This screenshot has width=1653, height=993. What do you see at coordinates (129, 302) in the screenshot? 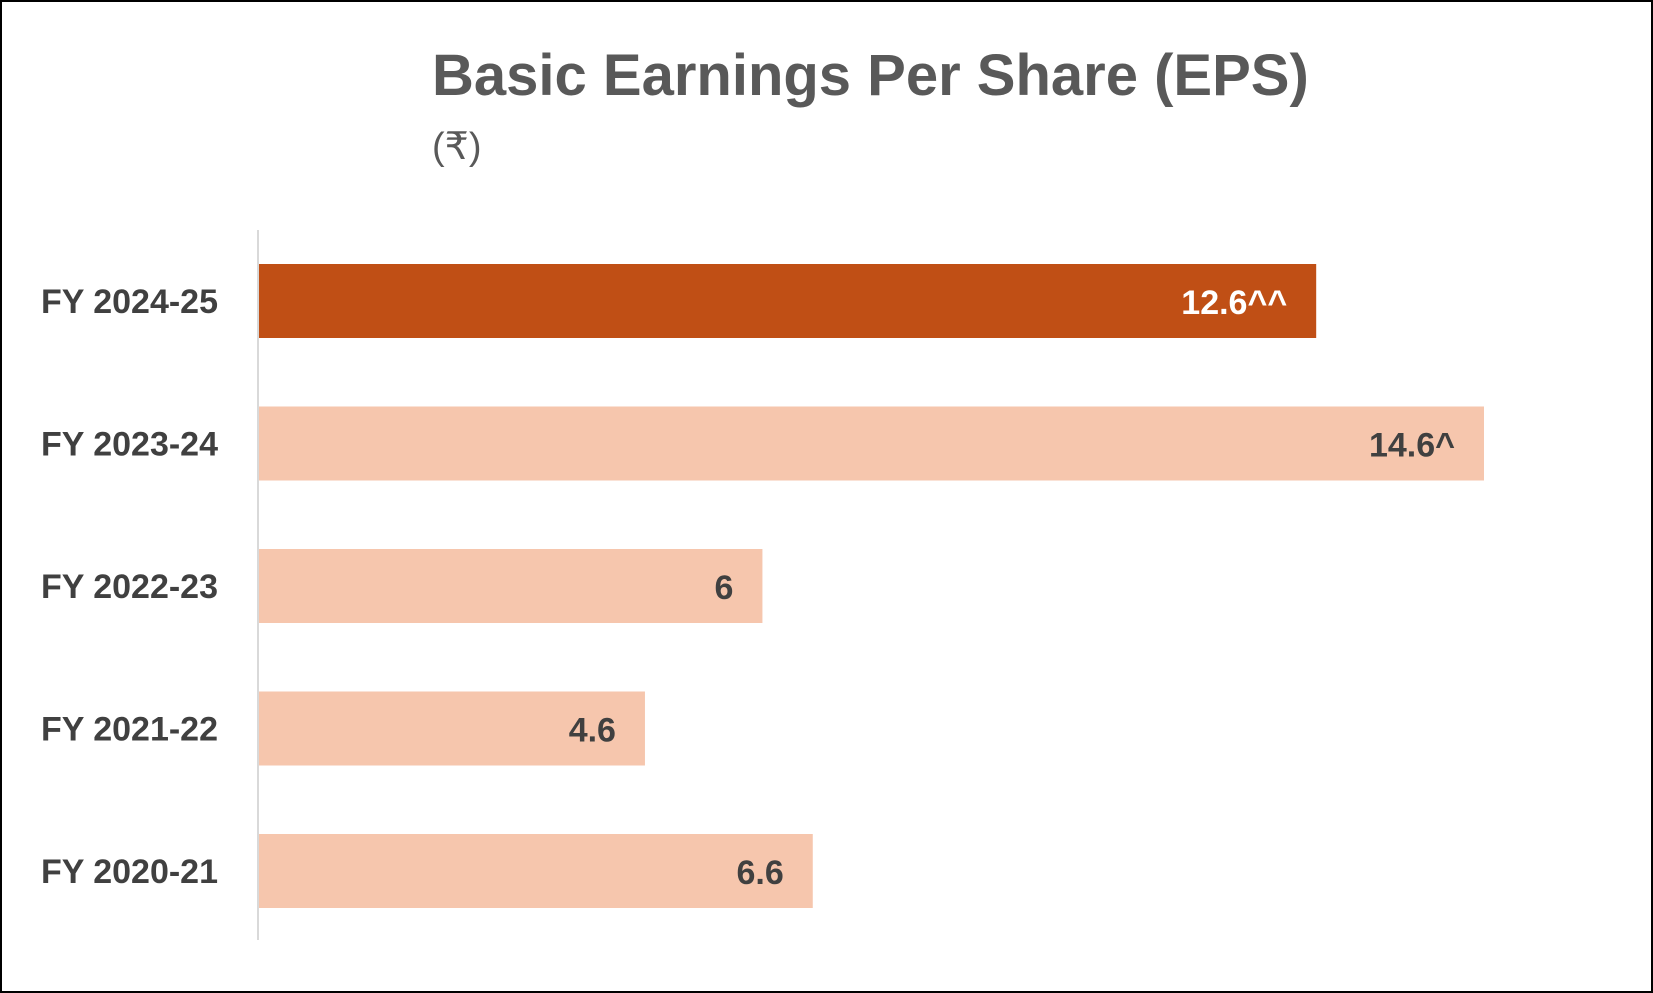
I see `category-label: FY 2024-25` at bounding box center [129, 302].